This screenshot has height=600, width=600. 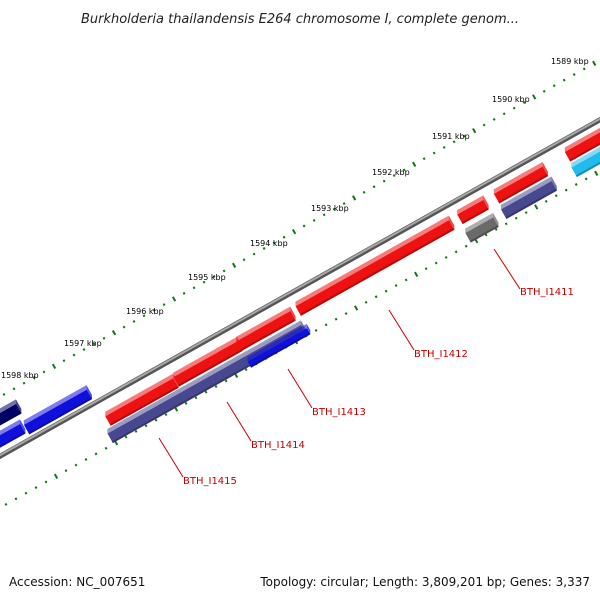 I want to click on gene-block-pseudo, so click(x=482, y=227).